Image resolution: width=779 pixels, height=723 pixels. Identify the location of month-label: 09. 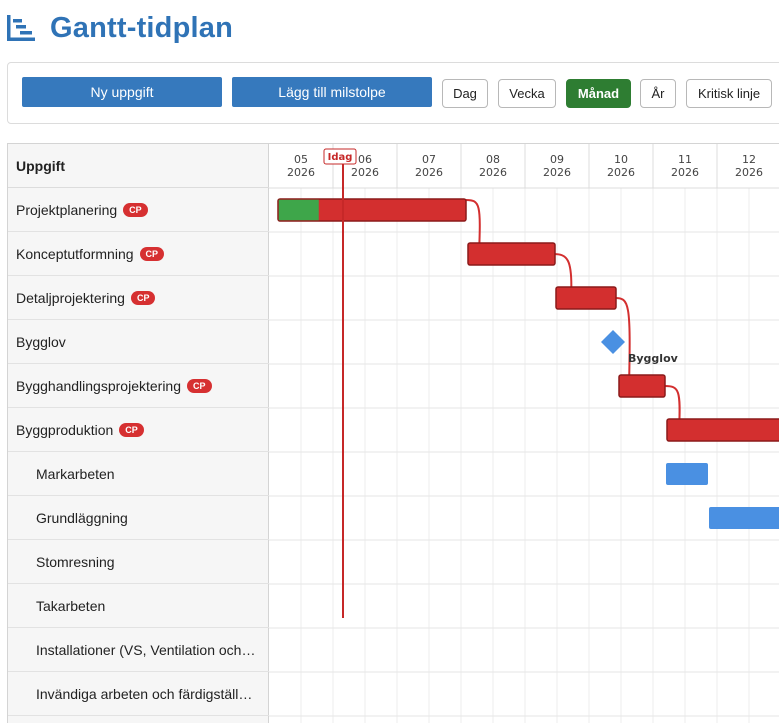
(557, 159).